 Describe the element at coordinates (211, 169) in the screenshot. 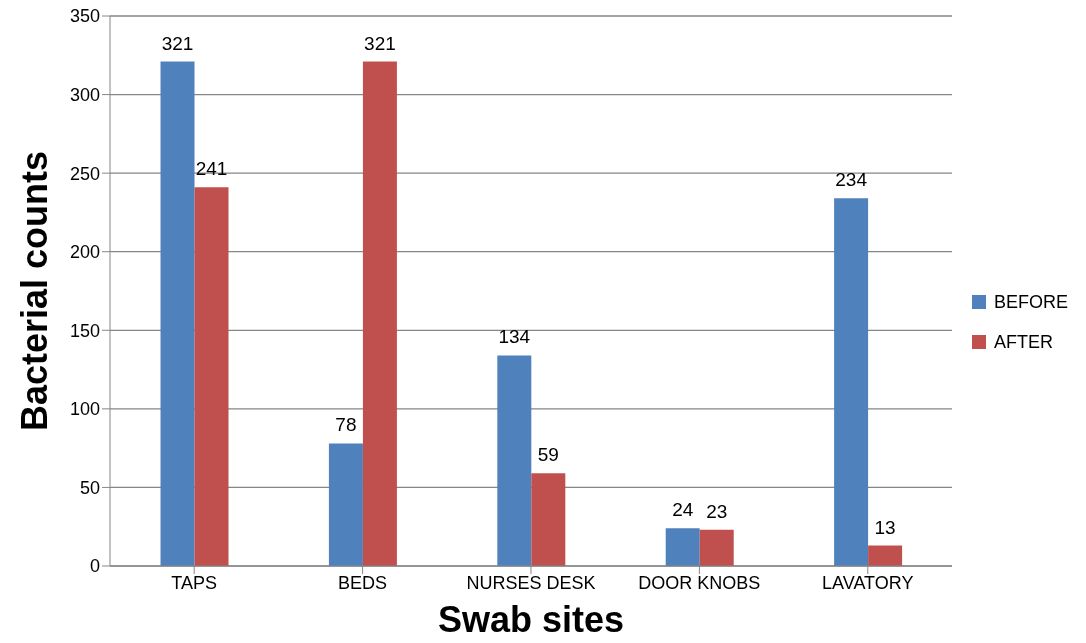

I see `data-label: 241` at that location.